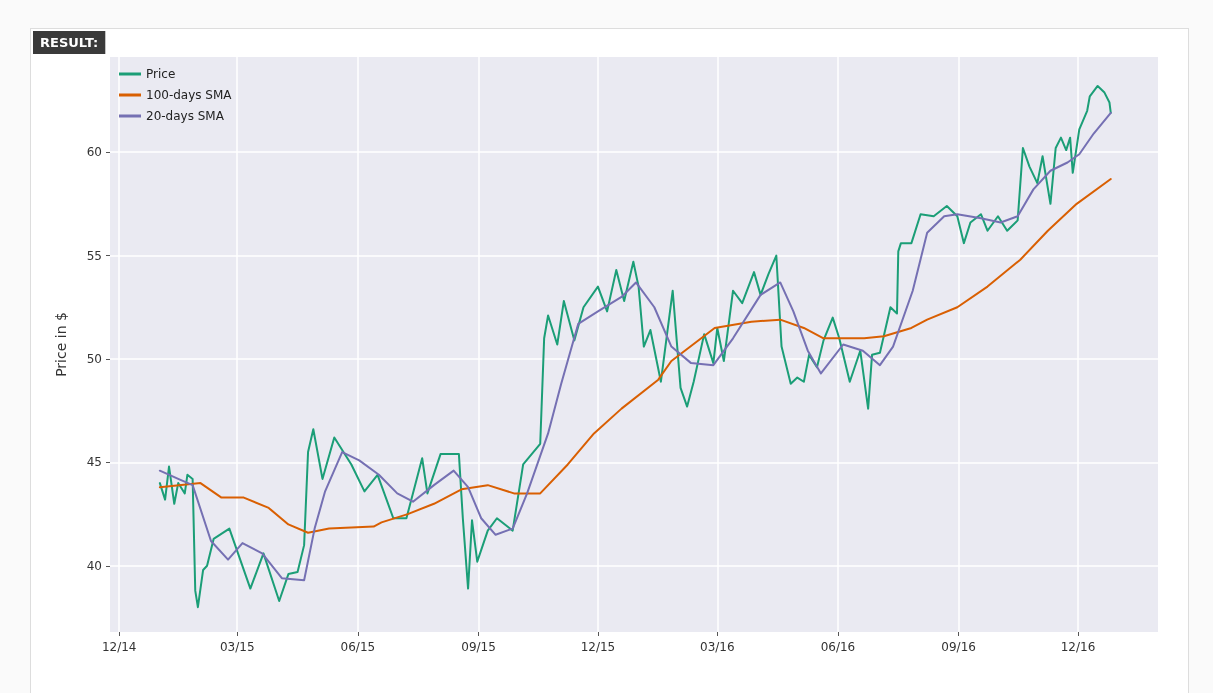 The image size is (1213, 693). I want to click on x-tick-label: 03/15, so click(237, 647).